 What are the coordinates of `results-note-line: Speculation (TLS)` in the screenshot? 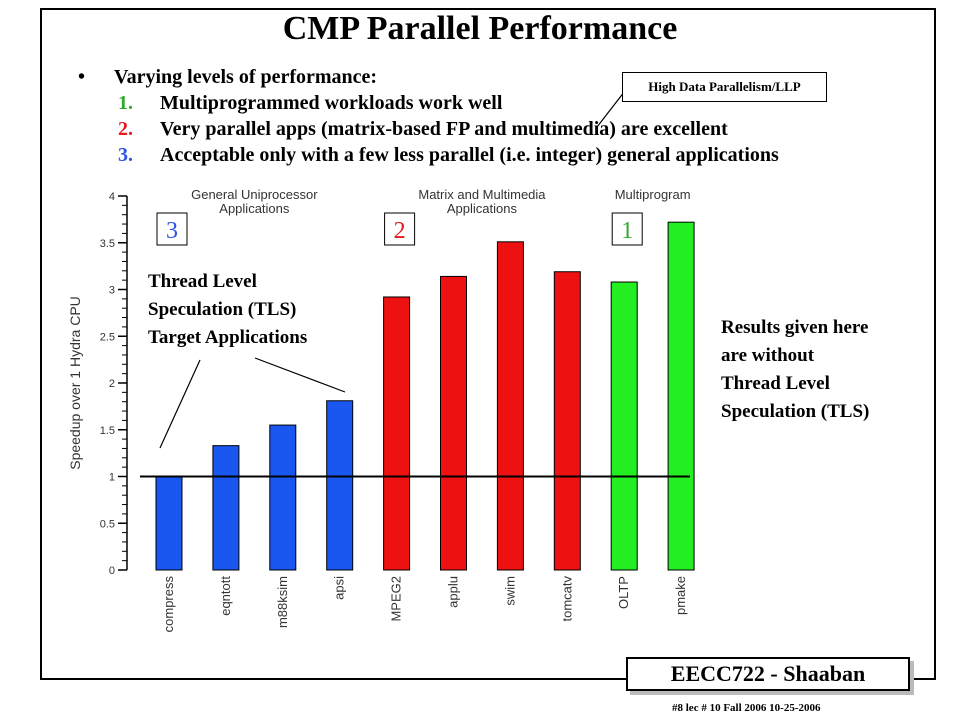 It's located at (795, 411).